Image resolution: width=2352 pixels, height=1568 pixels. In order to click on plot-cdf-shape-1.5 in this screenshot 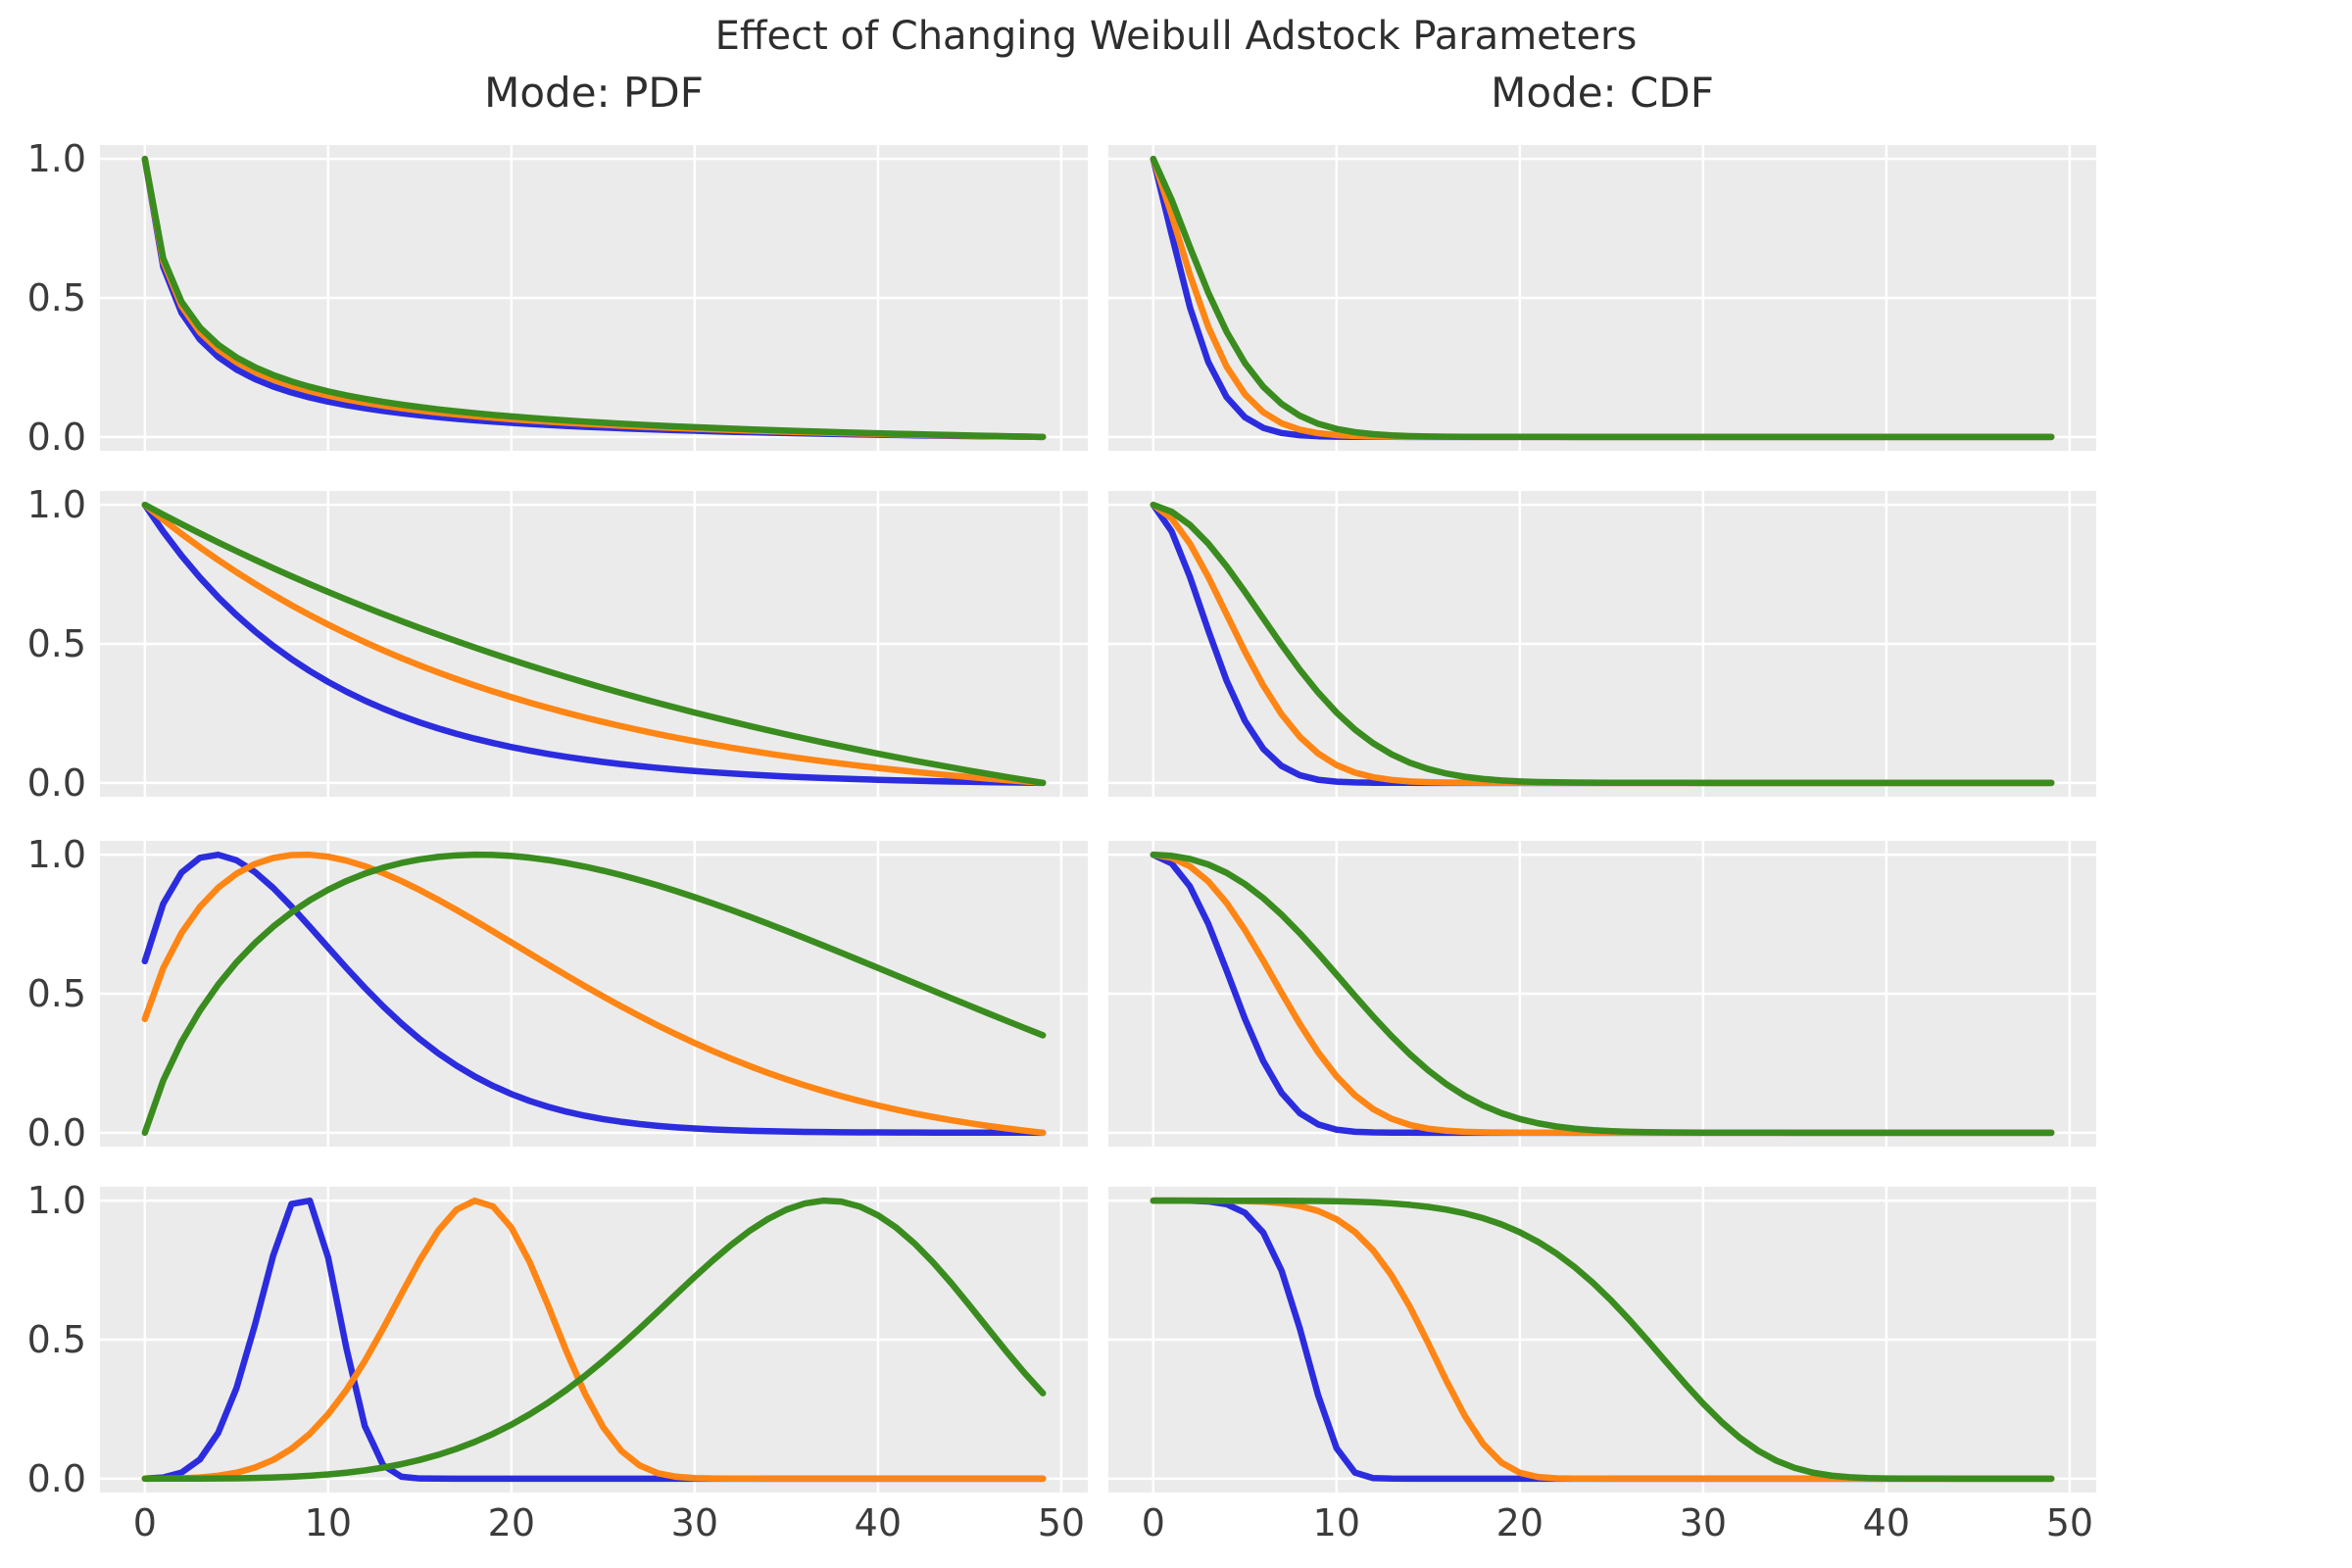, I will do `click(1602, 994)`.